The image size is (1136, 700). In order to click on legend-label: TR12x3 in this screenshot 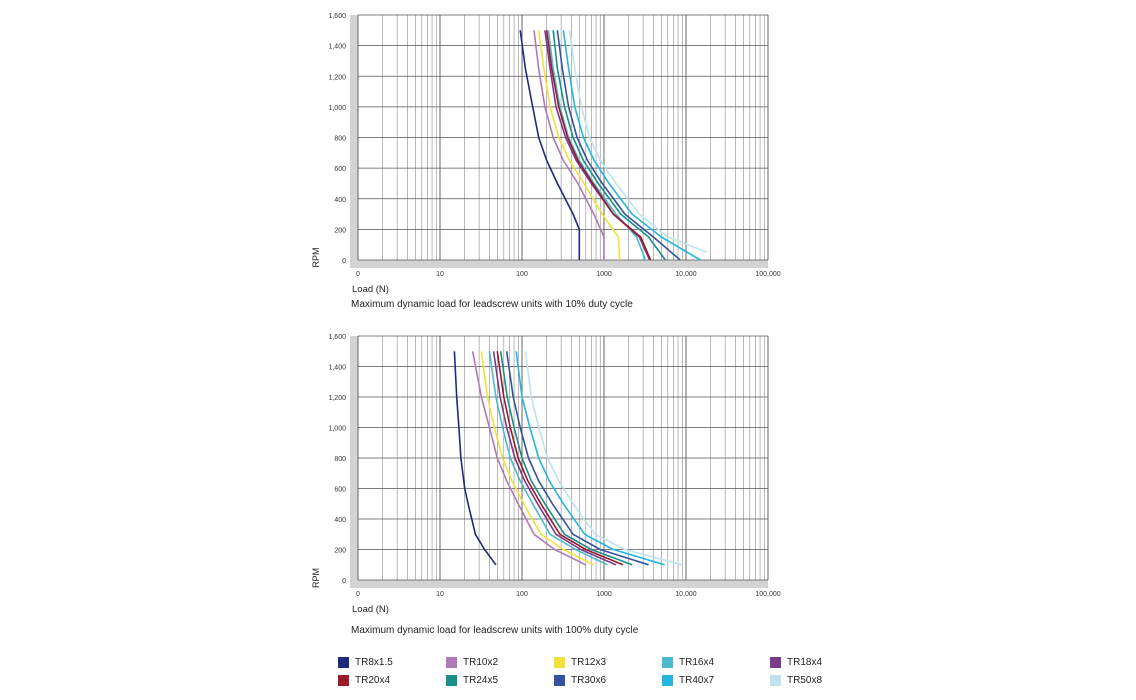, I will do `click(589, 662)`.